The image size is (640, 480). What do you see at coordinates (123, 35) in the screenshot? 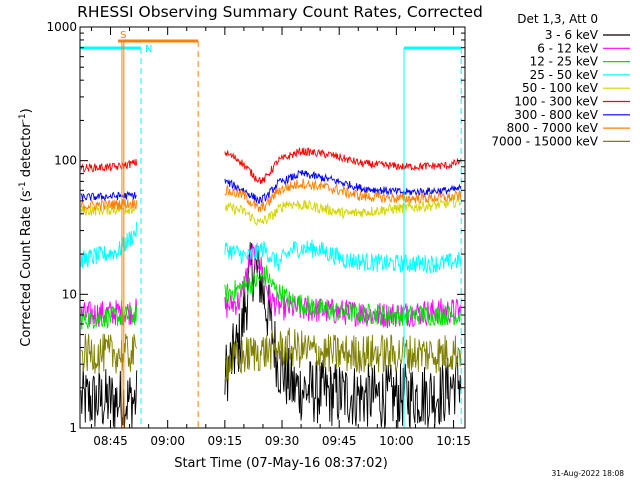
I see `saa-label: S` at bounding box center [123, 35].